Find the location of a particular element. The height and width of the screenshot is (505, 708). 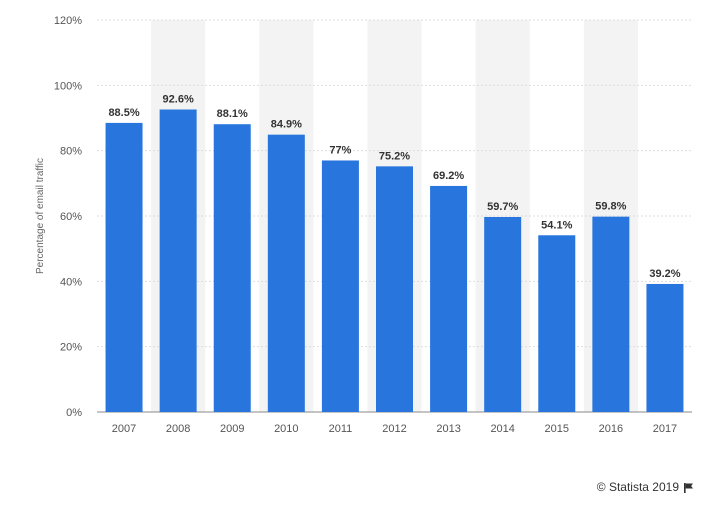

data-label: 59.7% is located at coordinates (502, 207).